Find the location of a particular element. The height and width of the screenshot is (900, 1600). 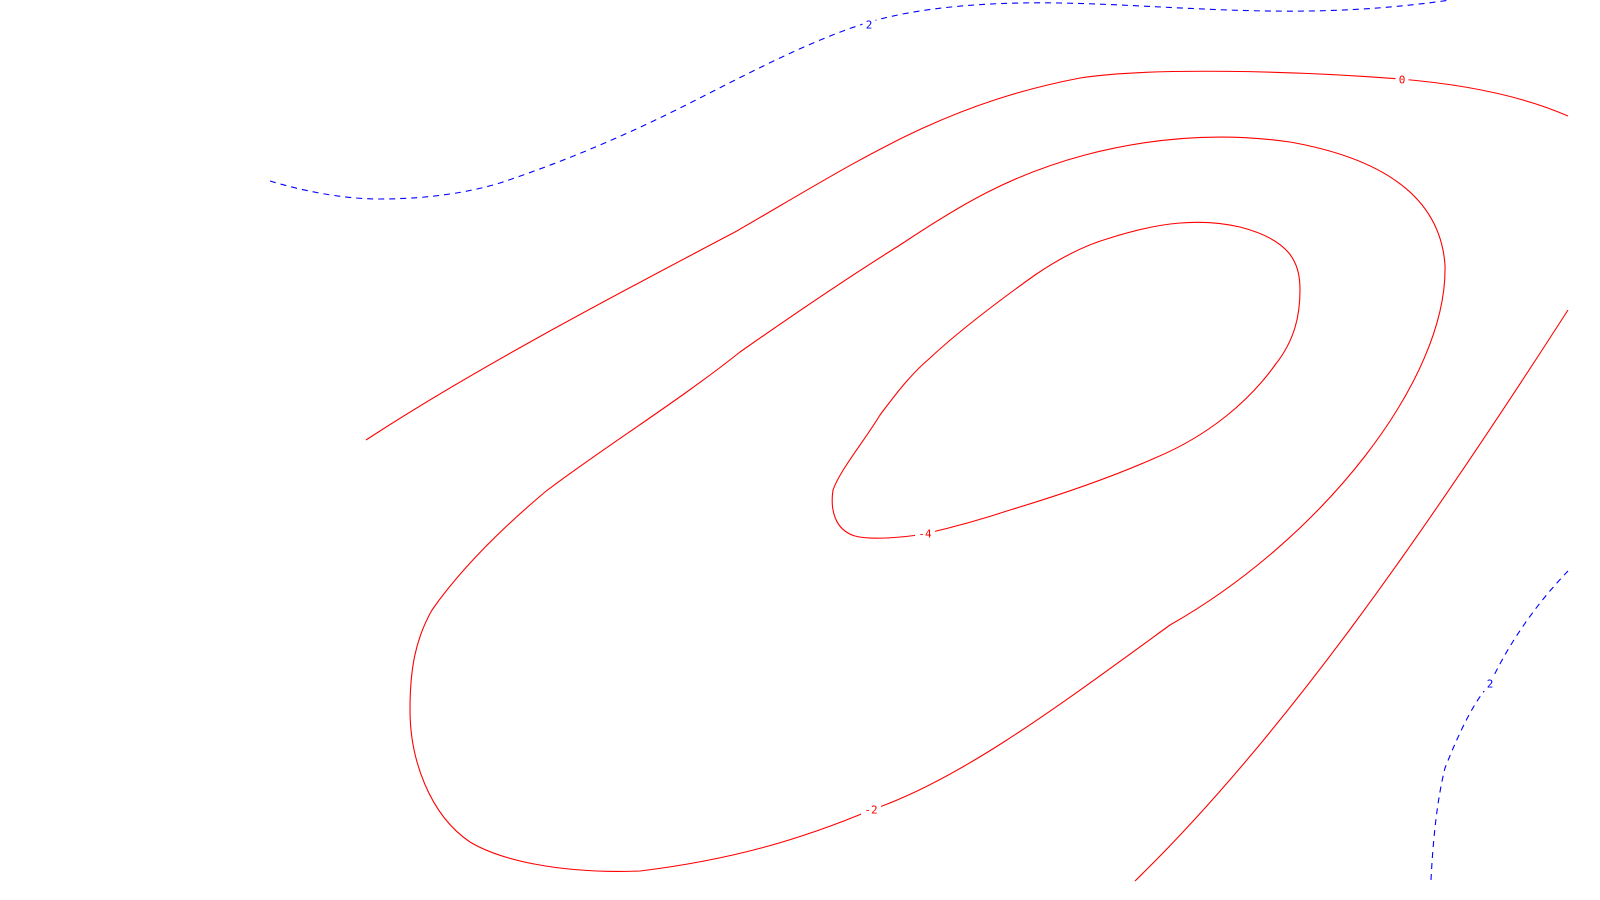

contour-label-gap-inner-neg4 is located at coordinates (925, 534).